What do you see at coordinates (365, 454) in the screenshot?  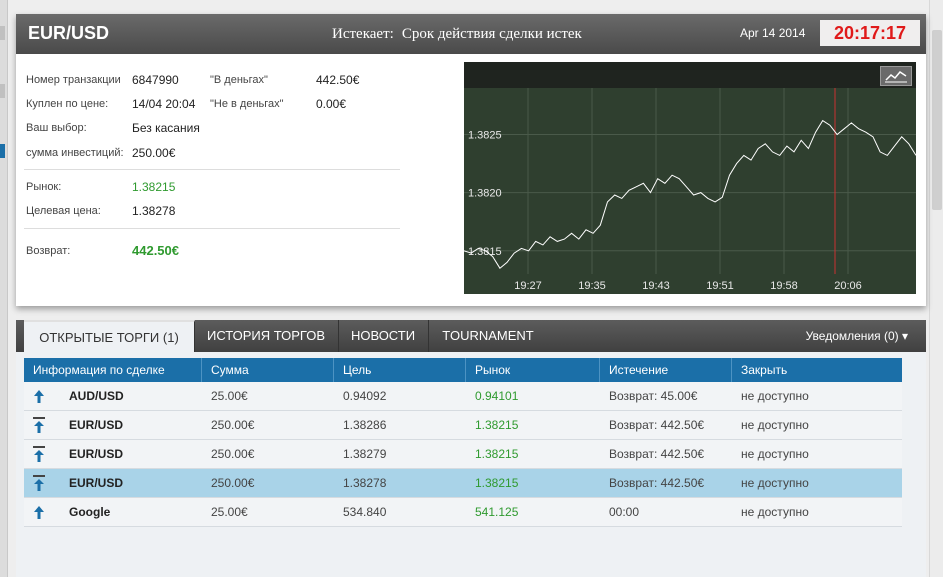 I see `cell-target: 1.38279` at bounding box center [365, 454].